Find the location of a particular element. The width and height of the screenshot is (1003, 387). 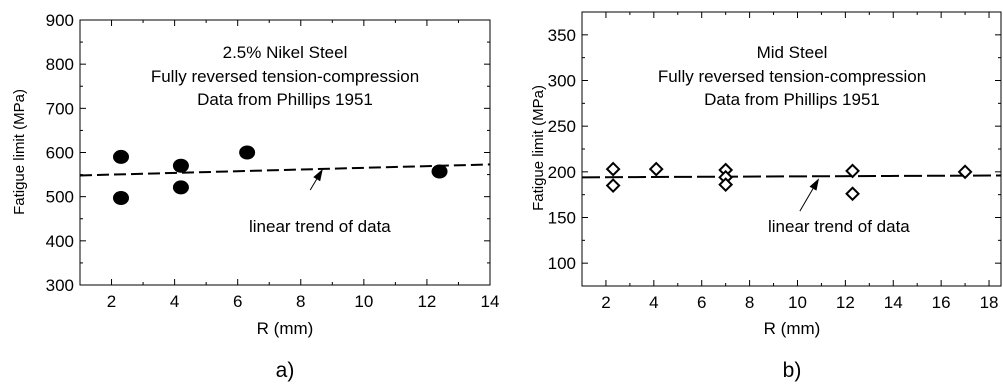

y-tick-label-a-400: 400 is located at coordinates (60, 241).